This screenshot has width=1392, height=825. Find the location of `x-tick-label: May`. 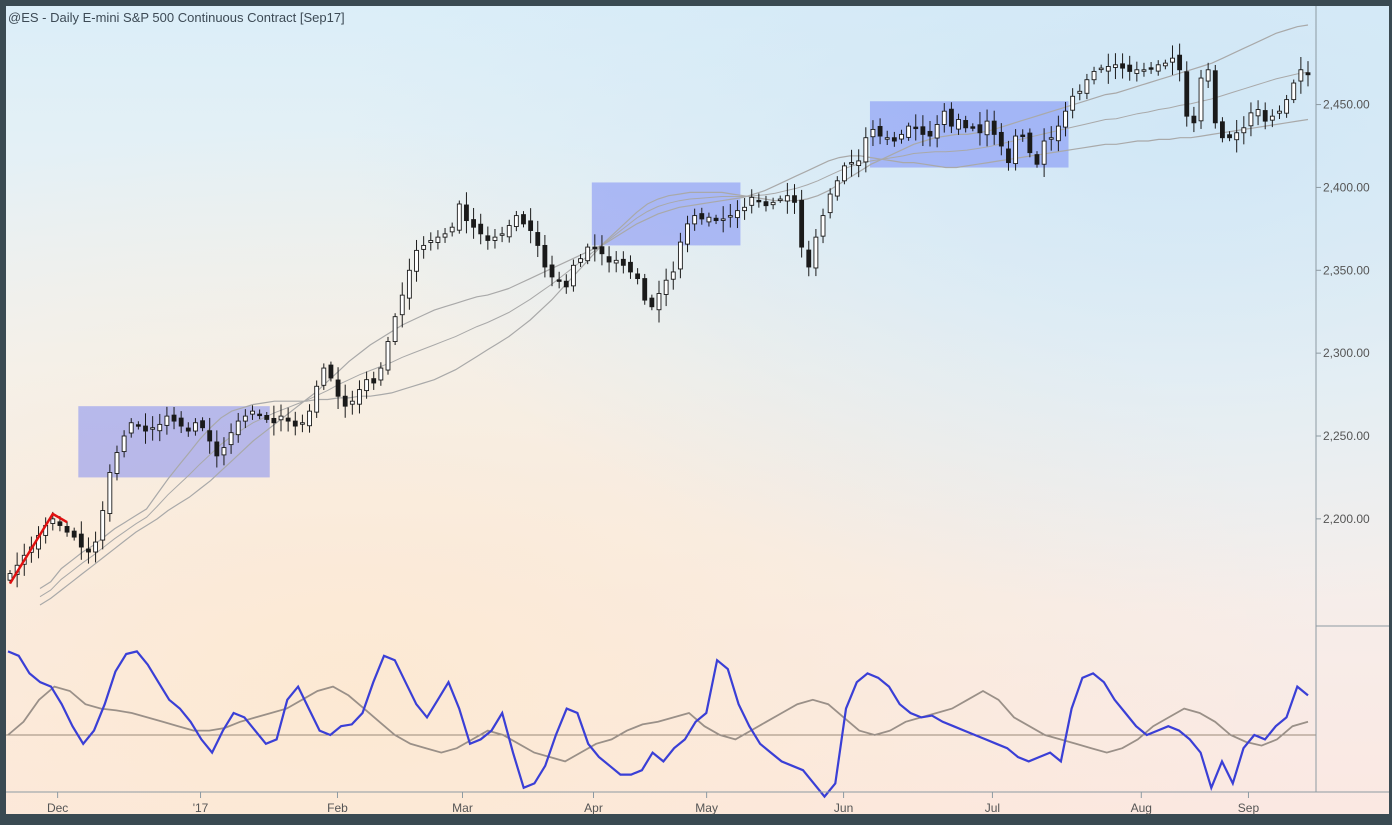

x-tick-label: May is located at coordinates (706, 808).